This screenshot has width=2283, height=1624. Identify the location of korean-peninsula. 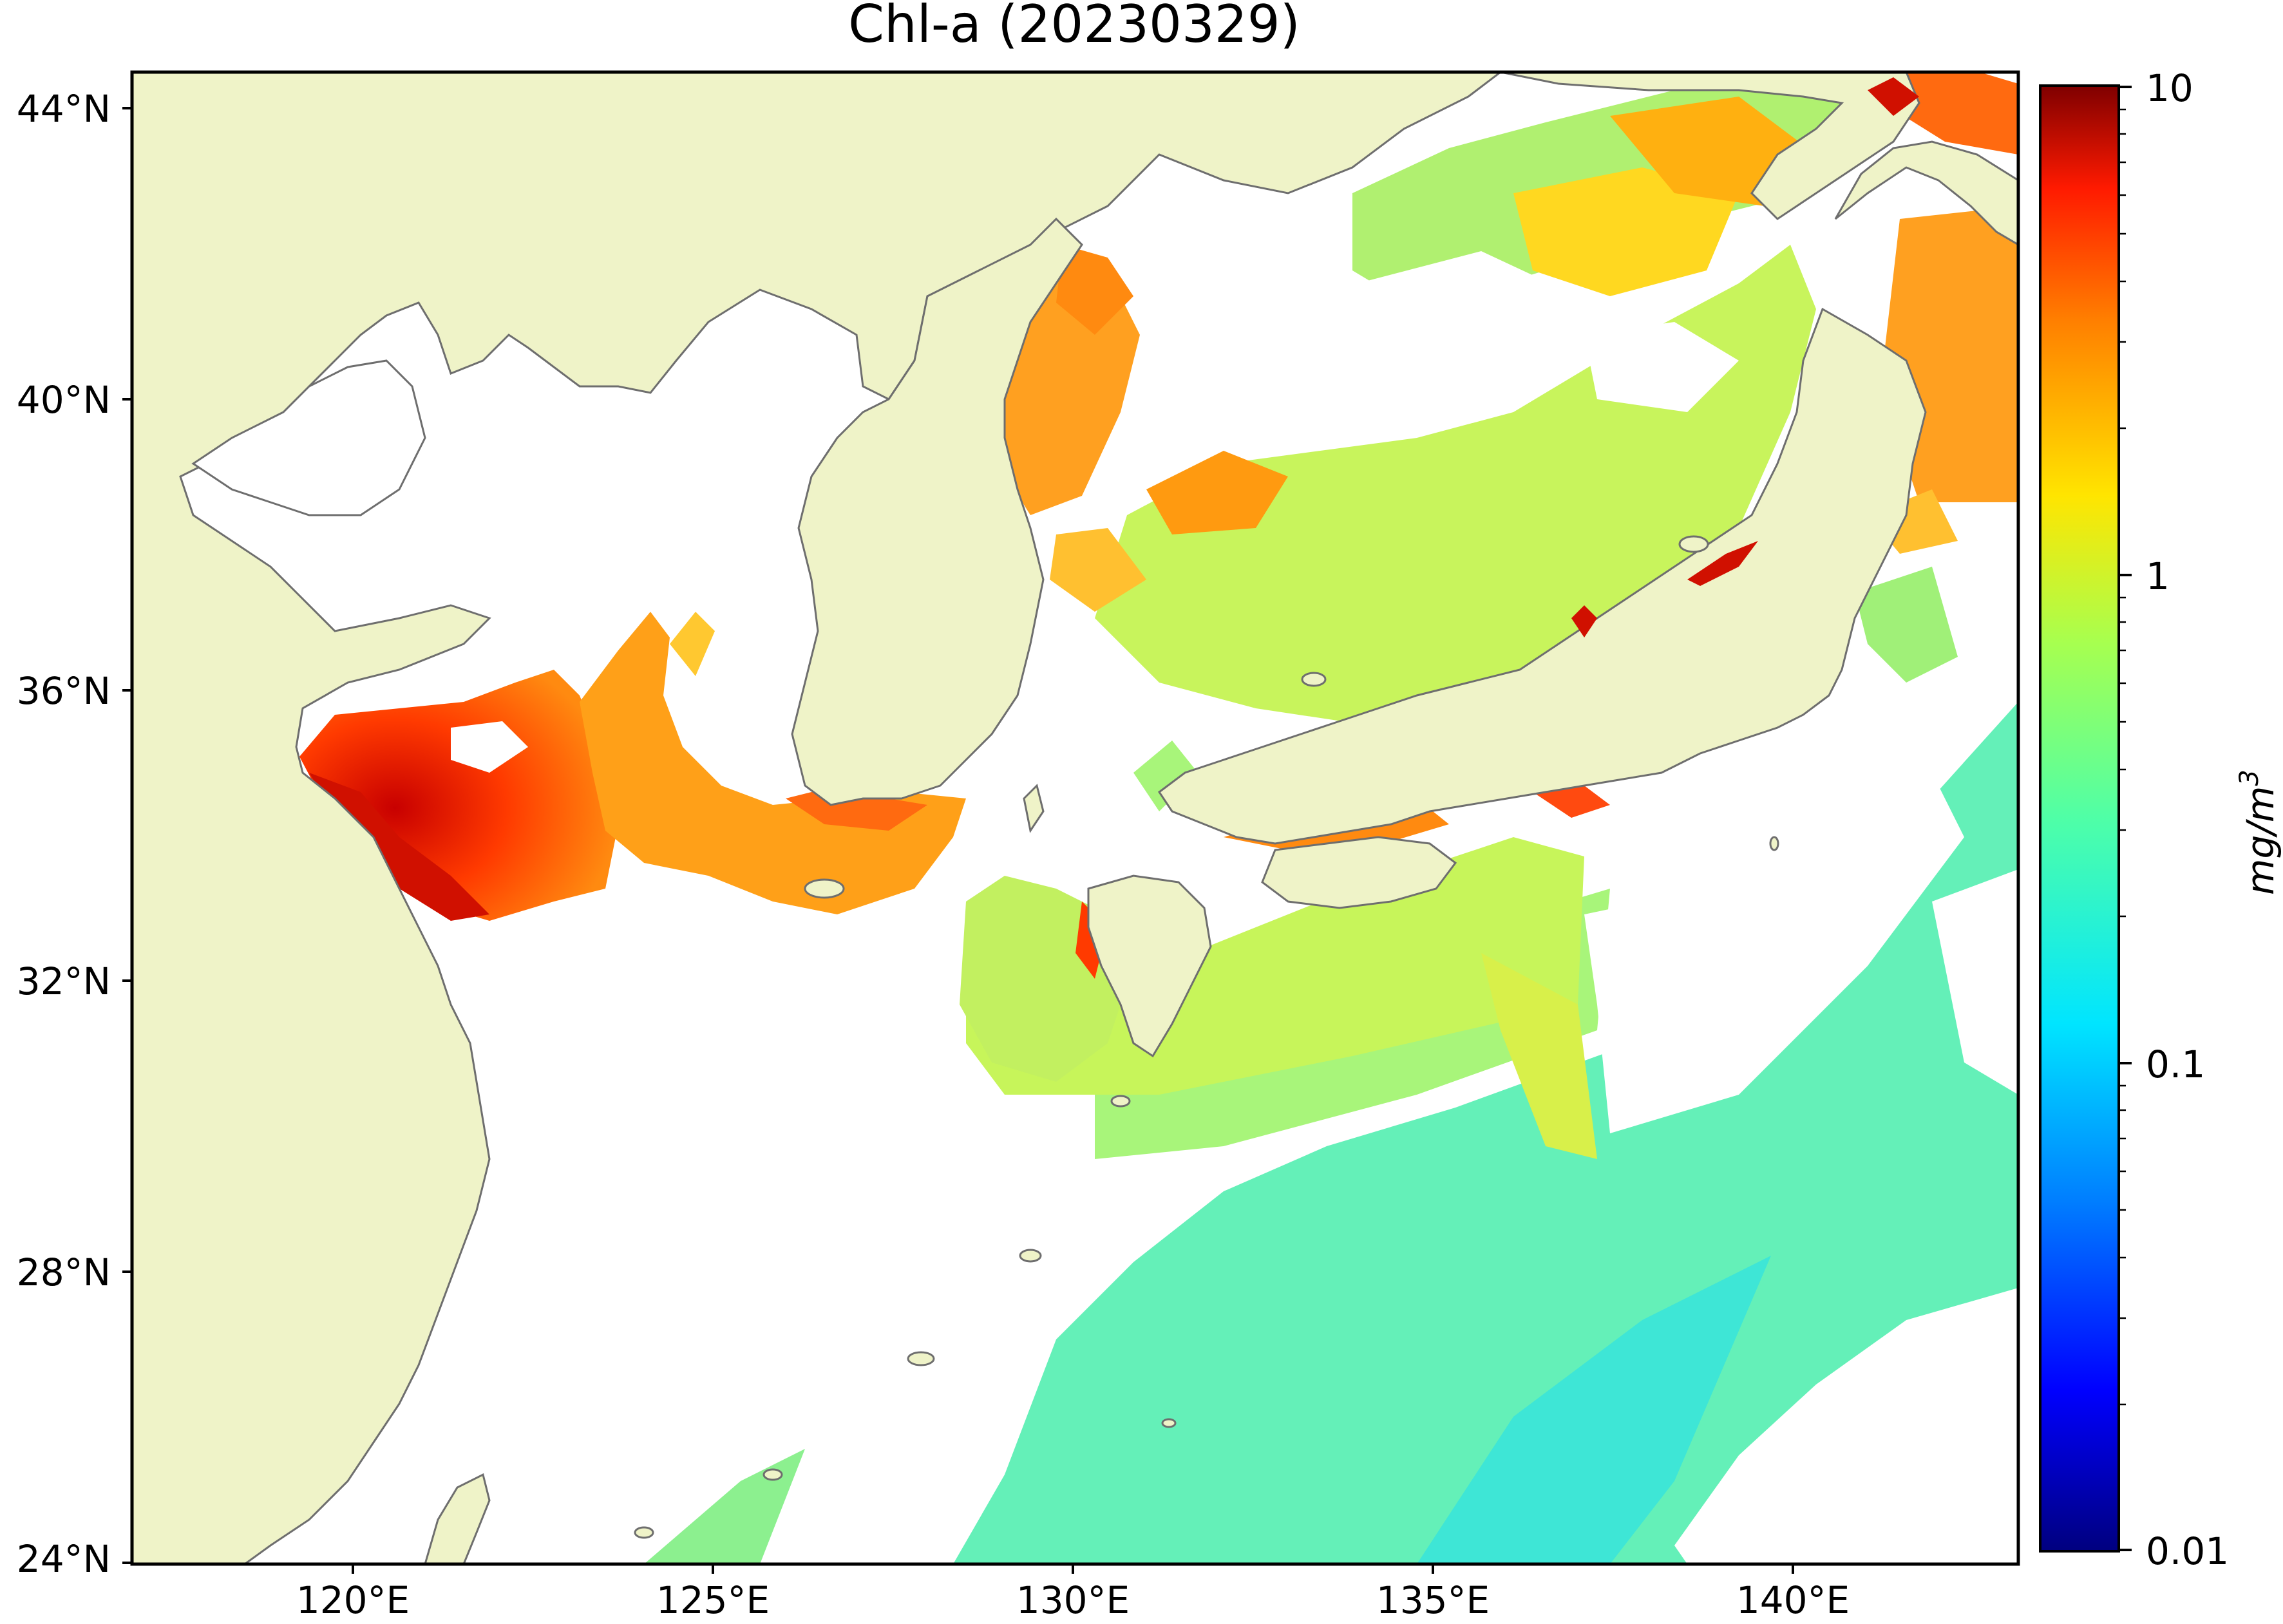
(937, 511).